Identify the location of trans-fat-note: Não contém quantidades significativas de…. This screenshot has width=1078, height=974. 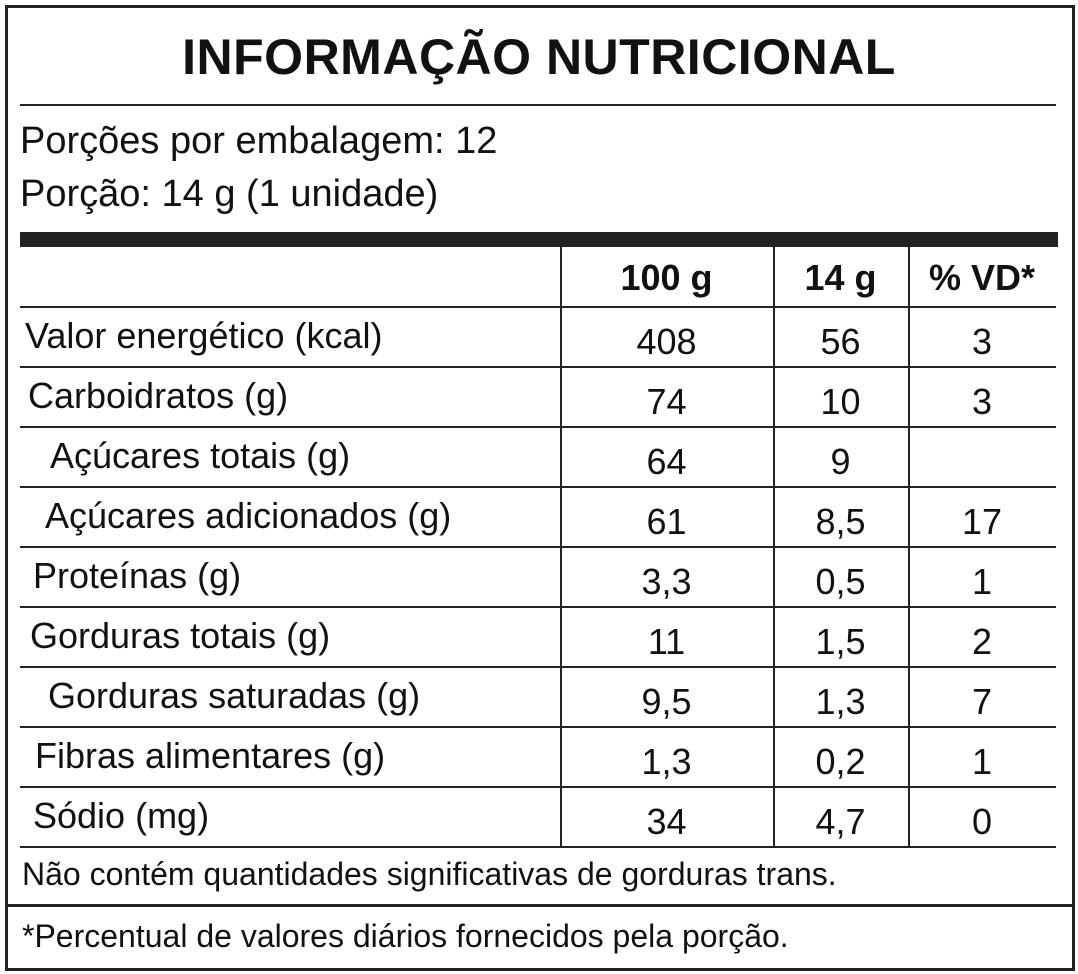
(429, 874).